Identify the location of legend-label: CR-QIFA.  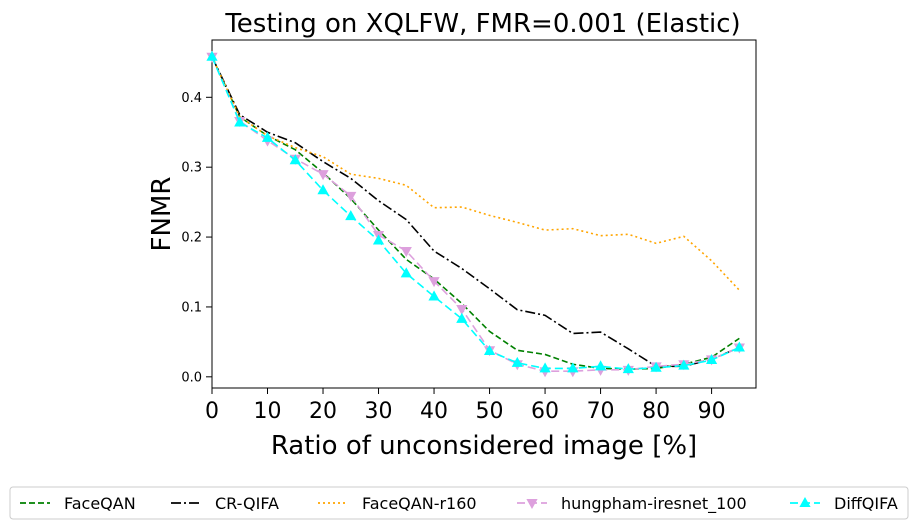
(247, 503).